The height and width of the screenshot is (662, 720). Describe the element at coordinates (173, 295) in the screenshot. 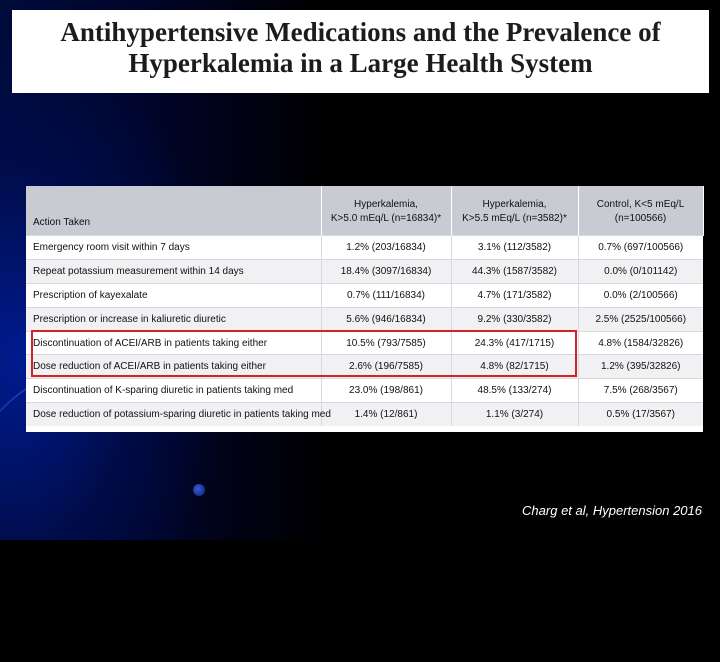

I see `row-action: Prescription of kayexalate` at that location.